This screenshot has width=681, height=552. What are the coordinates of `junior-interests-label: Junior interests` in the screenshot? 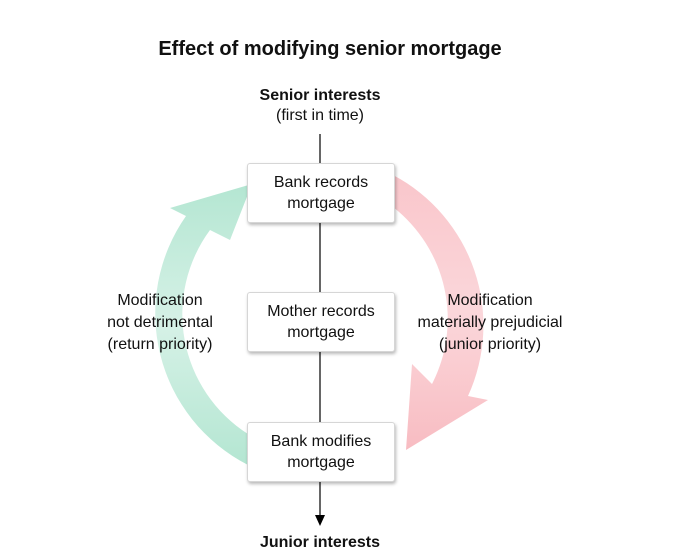 It's located at (320, 542).